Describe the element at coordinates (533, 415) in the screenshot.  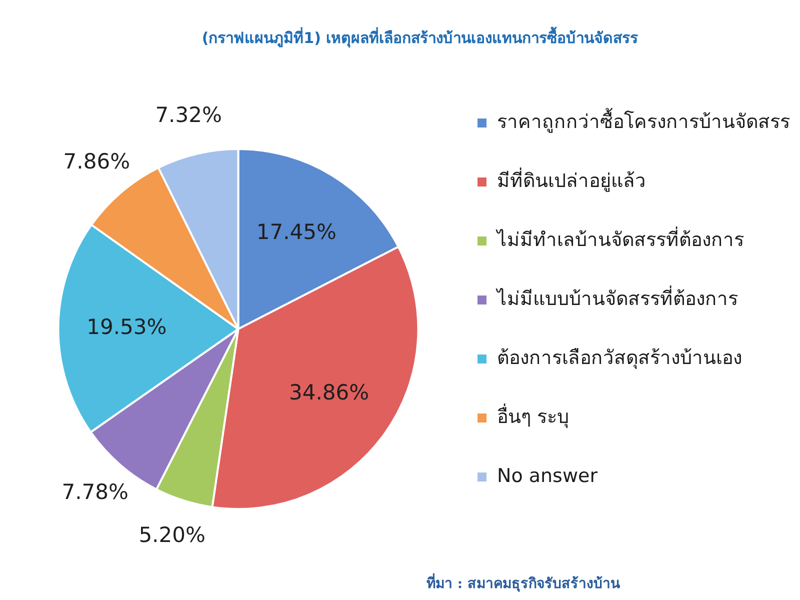
I see `legend-label: อื่นๆ ระบุ` at that location.